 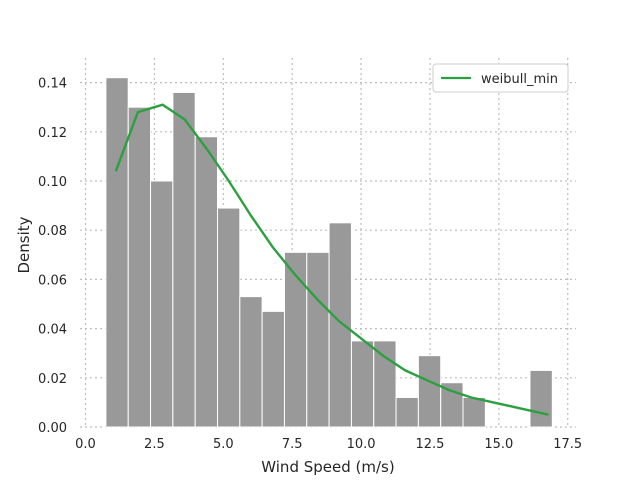 I want to click on y-tick-label: 0.08, so click(x=52, y=231).